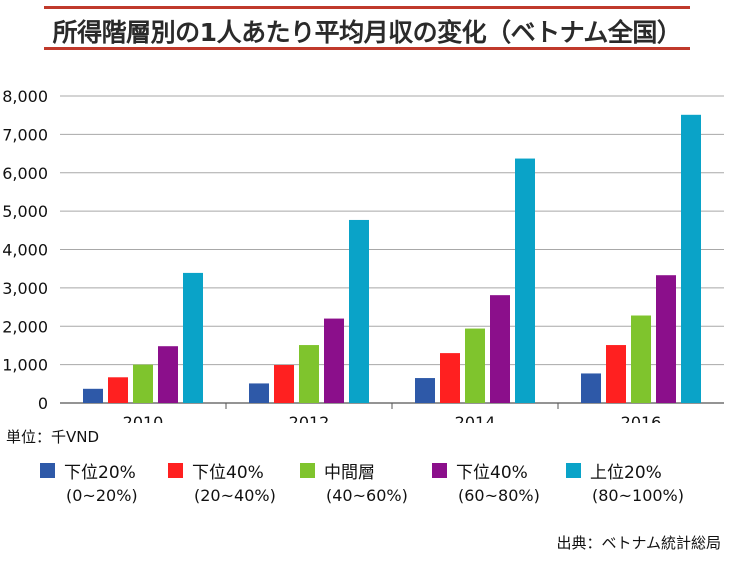 This screenshot has width=735, height=562. What do you see at coordinates (25, 173) in the screenshot?
I see `y-tick-label: 6,000` at bounding box center [25, 173].